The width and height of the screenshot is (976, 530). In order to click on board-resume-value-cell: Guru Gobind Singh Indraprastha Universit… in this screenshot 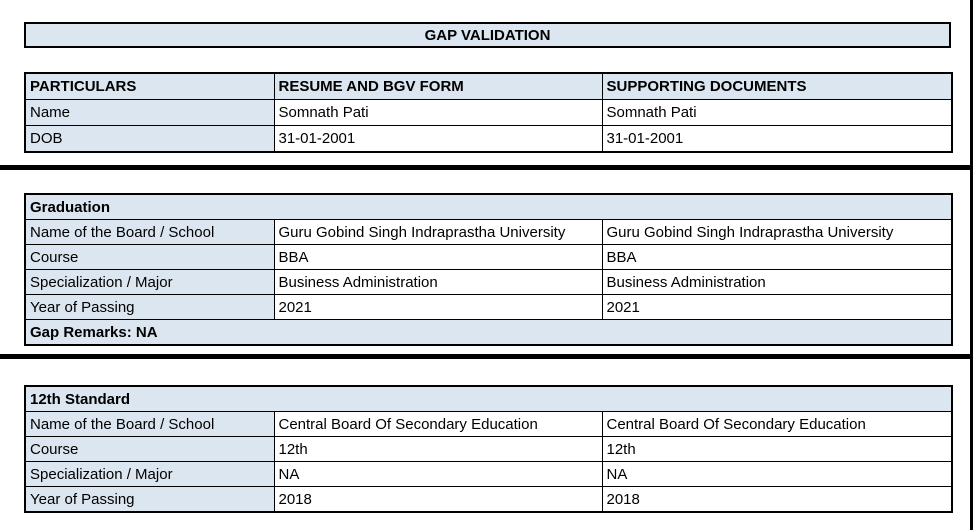, I will do `click(438, 232)`.